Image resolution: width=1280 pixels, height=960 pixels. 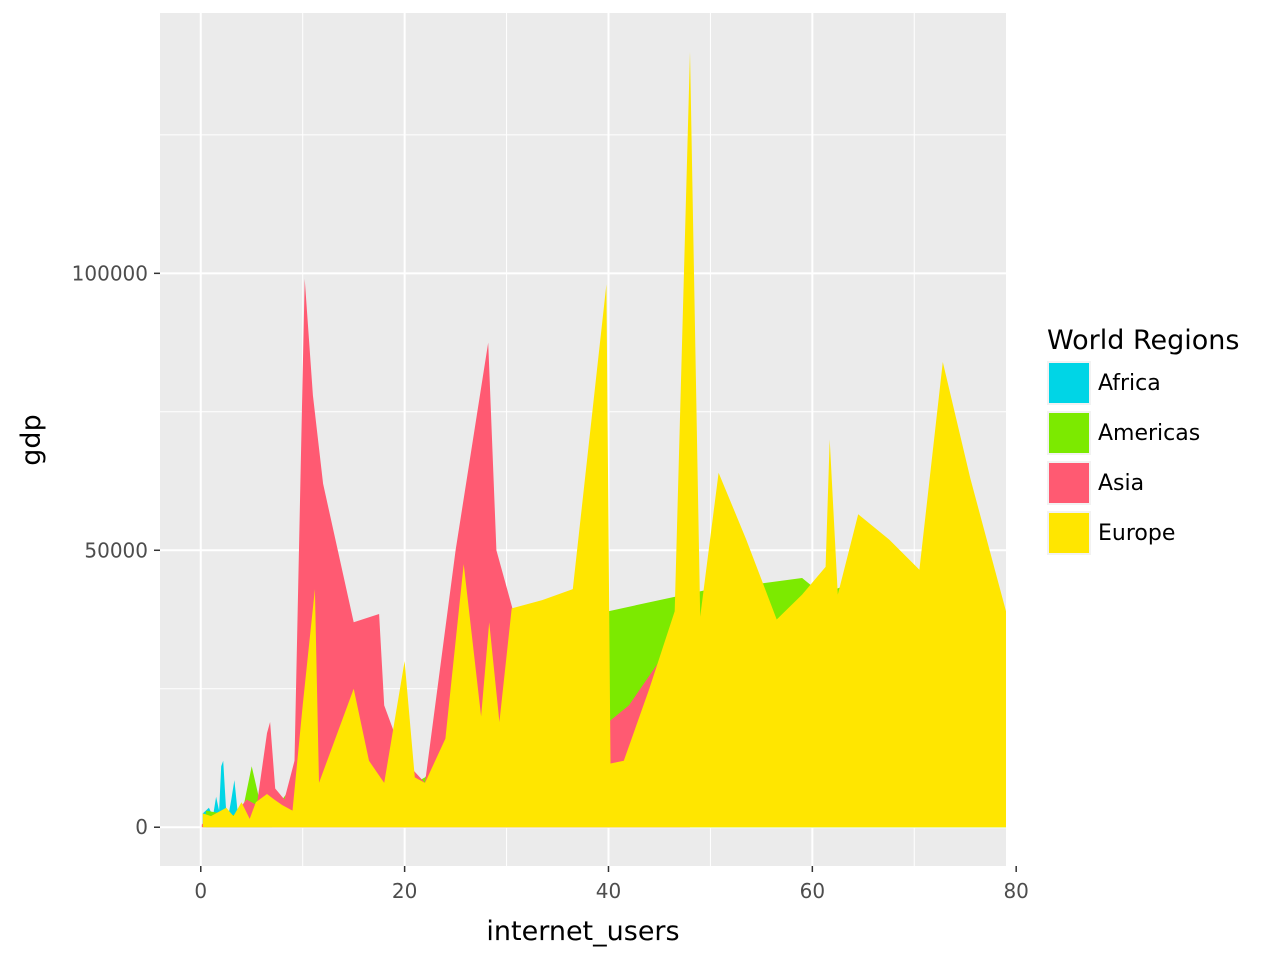 I want to click on legend: World Regions Africa Americas Asia Europe, so click(x=1143, y=440).